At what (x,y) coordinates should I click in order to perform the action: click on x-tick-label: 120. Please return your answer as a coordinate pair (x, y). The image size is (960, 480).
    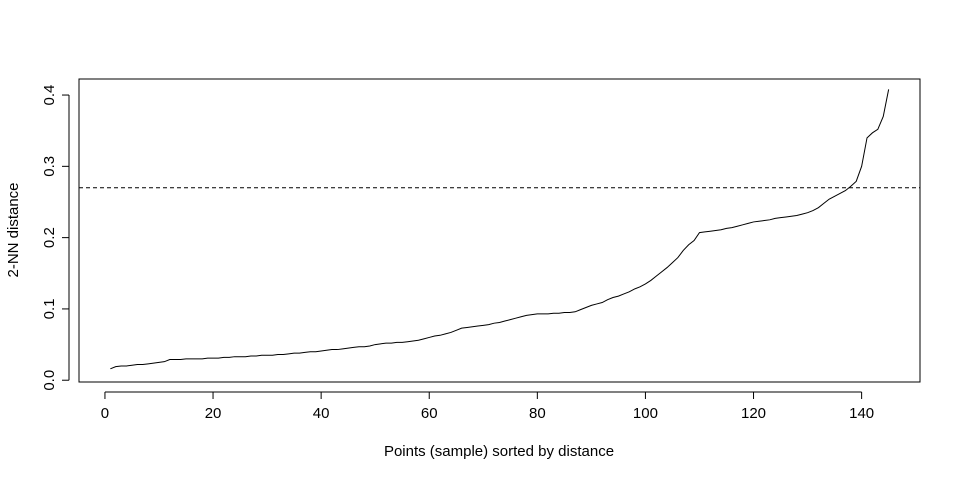
    Looking at the image, I should click on (753, 413).